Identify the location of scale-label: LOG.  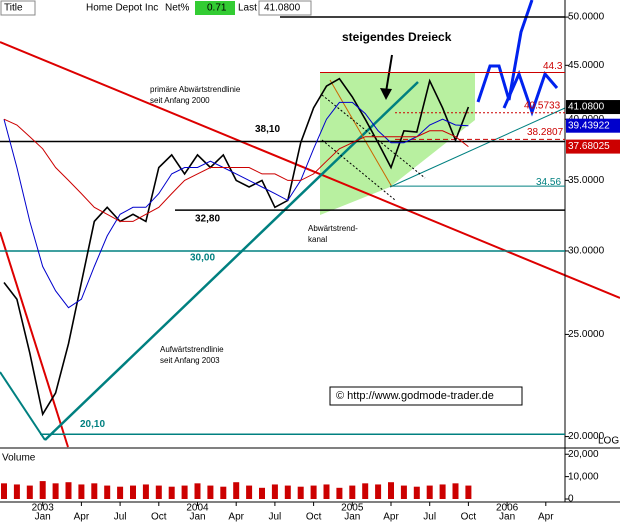
(608, 441).